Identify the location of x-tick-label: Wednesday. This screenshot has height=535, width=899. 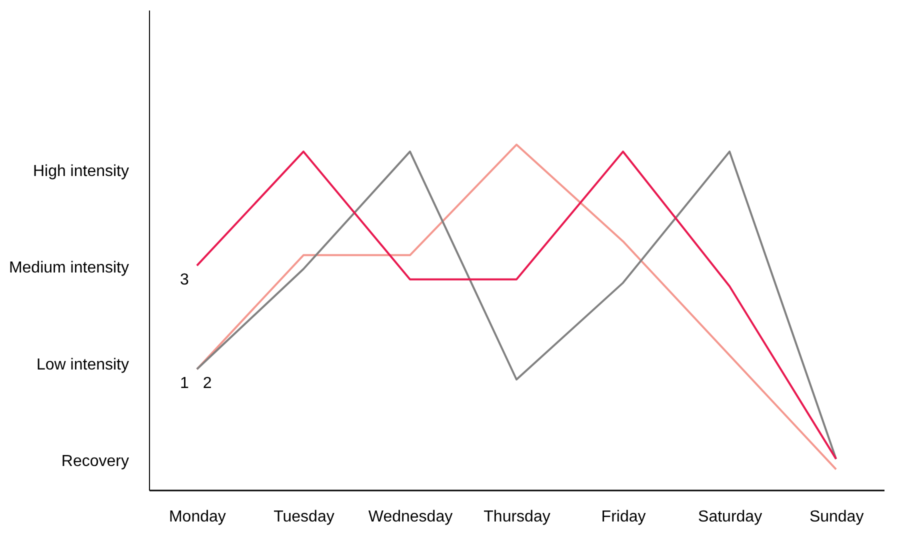
(410, 517).